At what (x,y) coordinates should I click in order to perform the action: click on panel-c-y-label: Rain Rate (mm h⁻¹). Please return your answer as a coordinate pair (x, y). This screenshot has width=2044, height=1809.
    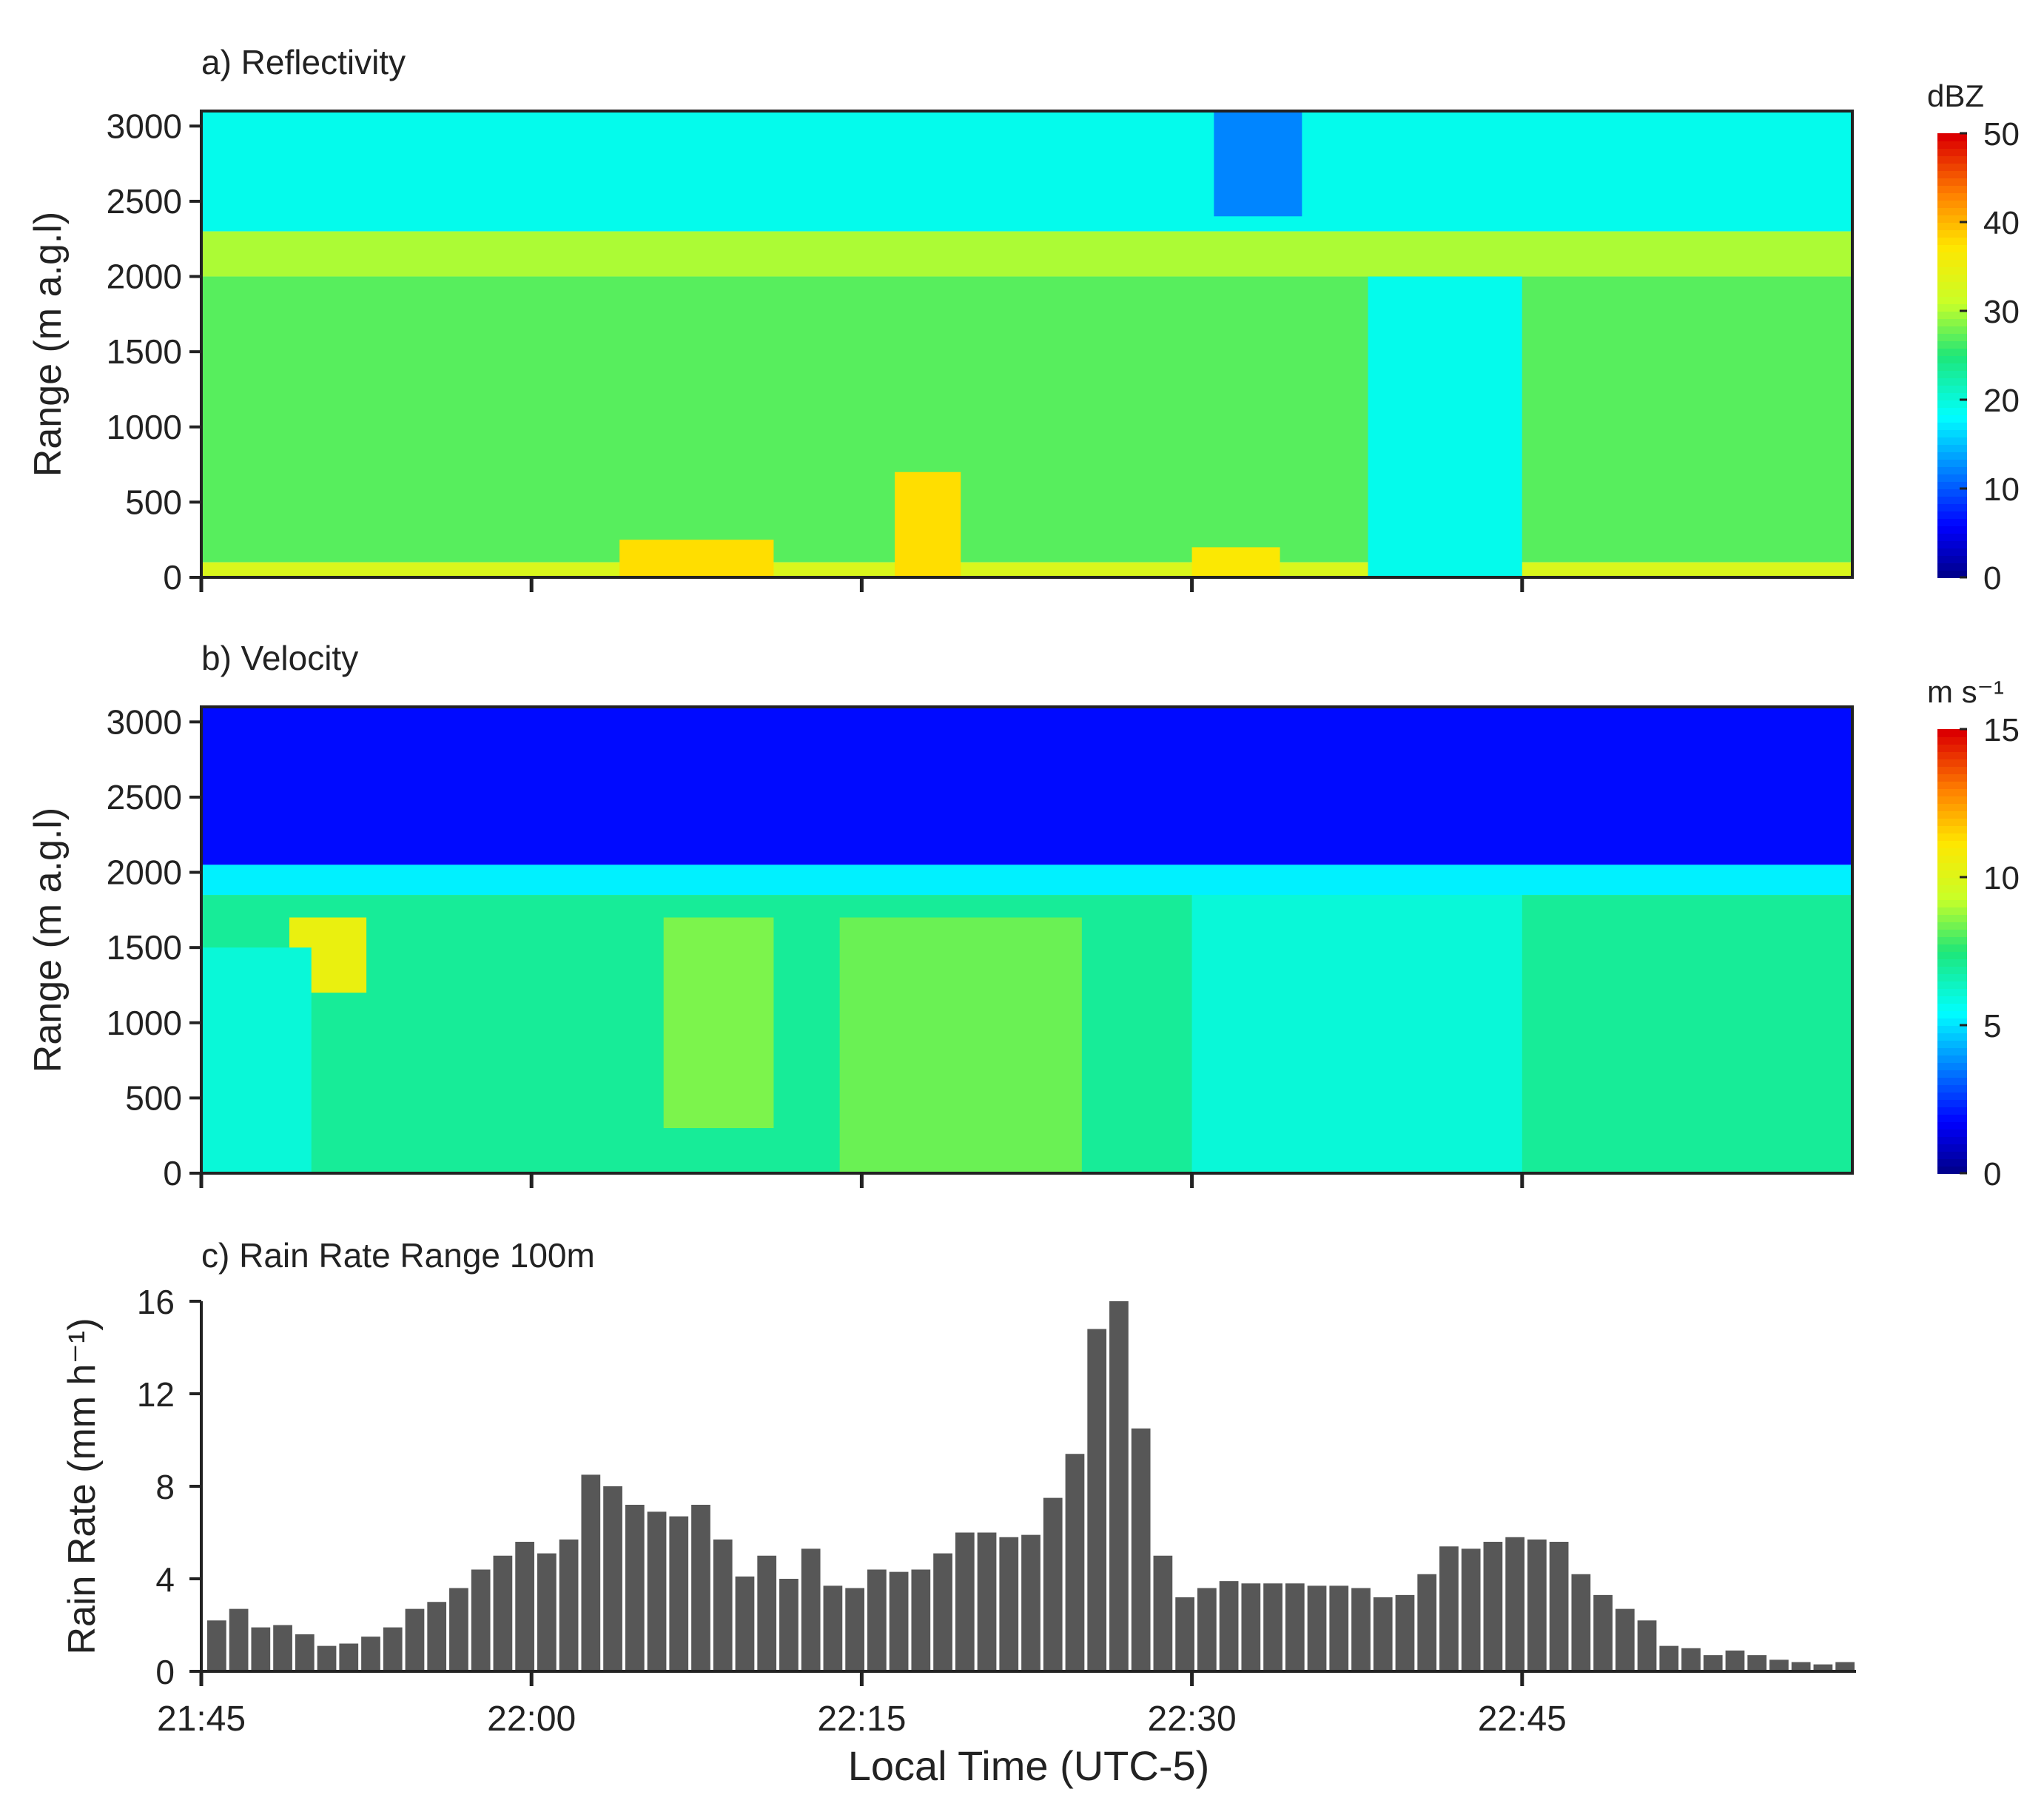
    Looking at the image, I should click on (82, 1486).